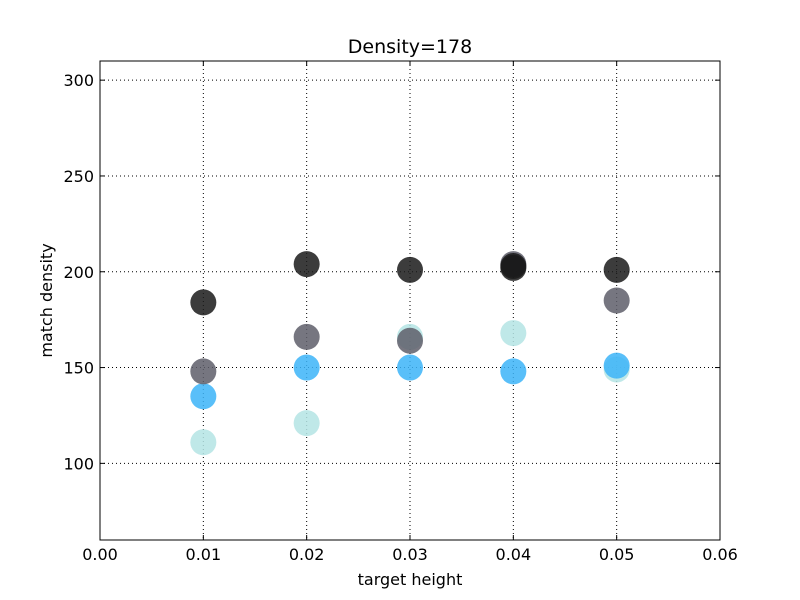 This screenshot has height=600, width=800. Describe the element at coordinates (617, 554) in the screenshot. I see `x-tick-label: 0.05` at that location.